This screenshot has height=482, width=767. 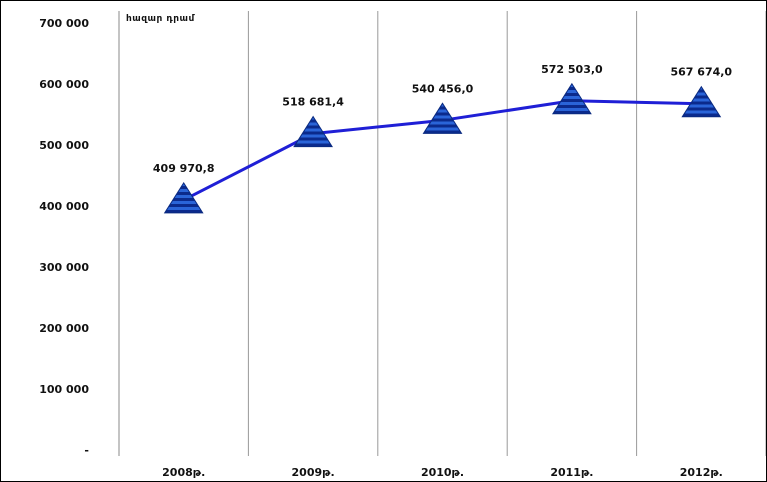 What do you see at coordinates (313, 472) in the screenshot?
I see `x-category-label: 2009թ.` at bounding box center [313, 472].